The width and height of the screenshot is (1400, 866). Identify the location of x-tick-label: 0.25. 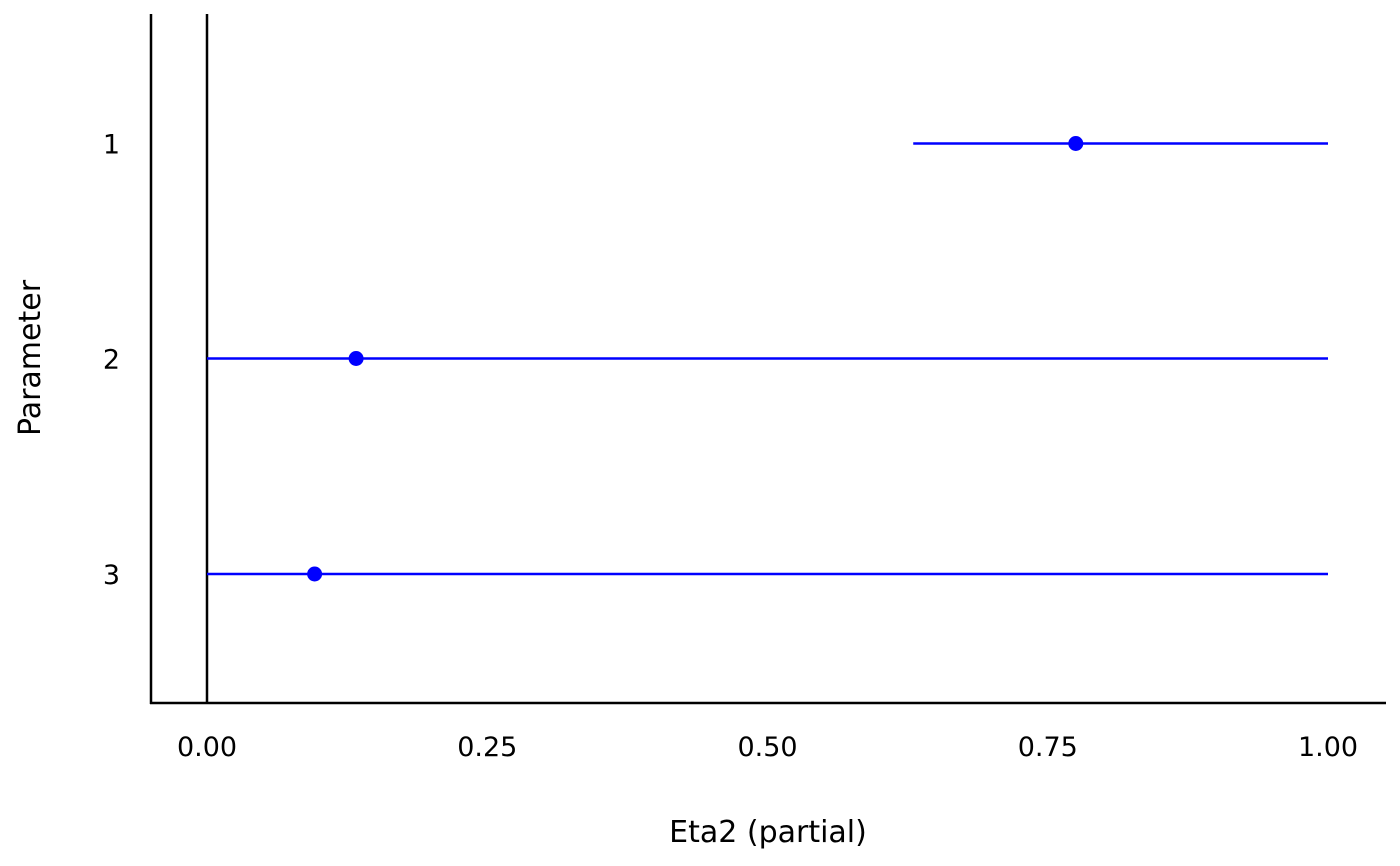
(487, 747).